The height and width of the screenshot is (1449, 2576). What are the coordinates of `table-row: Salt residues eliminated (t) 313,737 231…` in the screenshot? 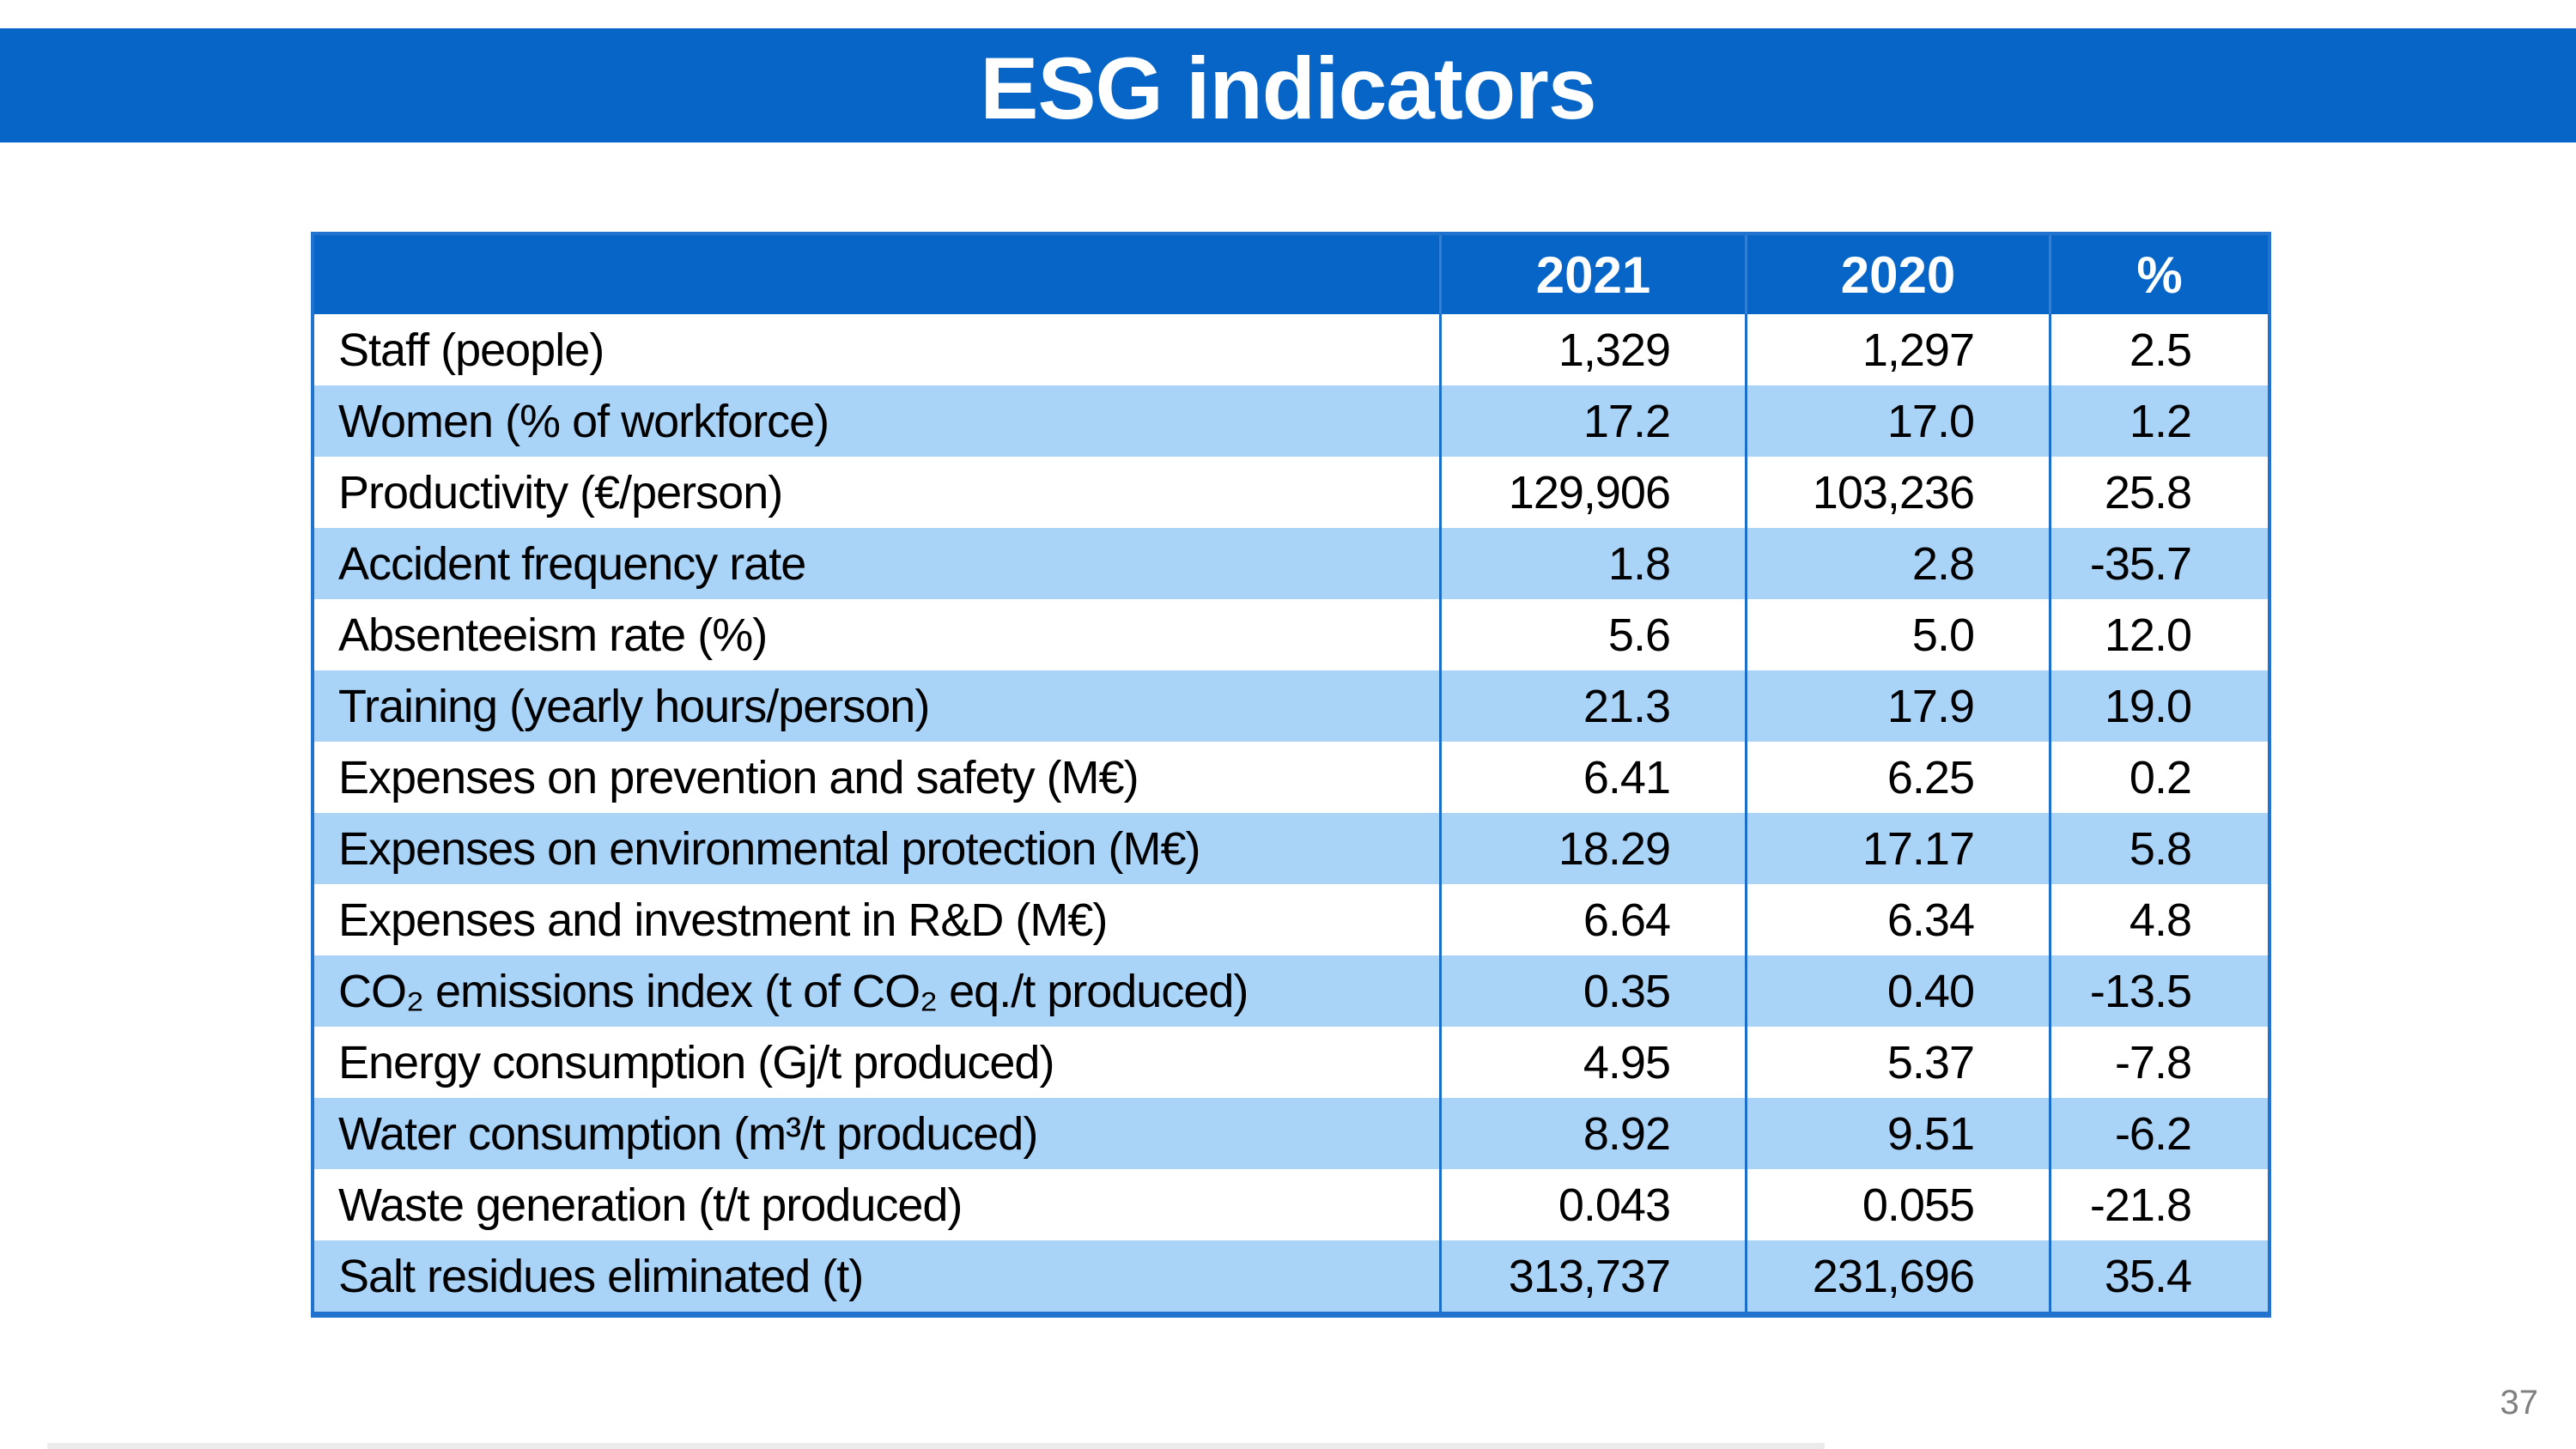 It's located at (1291, 1276).